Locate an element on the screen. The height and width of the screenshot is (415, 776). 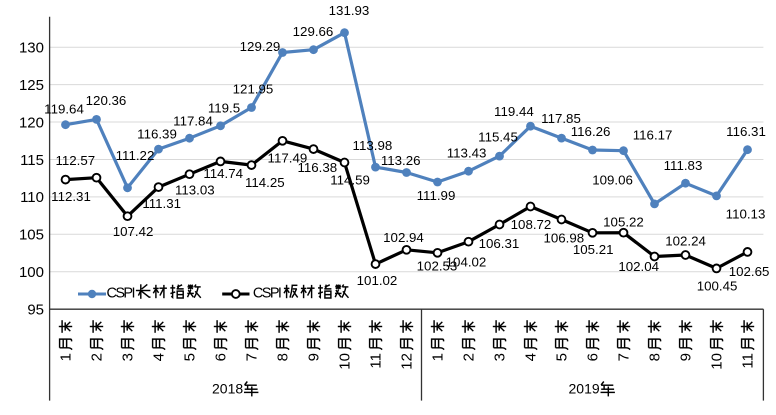
svg-text: 2018 is located at coordinates (227, 389).